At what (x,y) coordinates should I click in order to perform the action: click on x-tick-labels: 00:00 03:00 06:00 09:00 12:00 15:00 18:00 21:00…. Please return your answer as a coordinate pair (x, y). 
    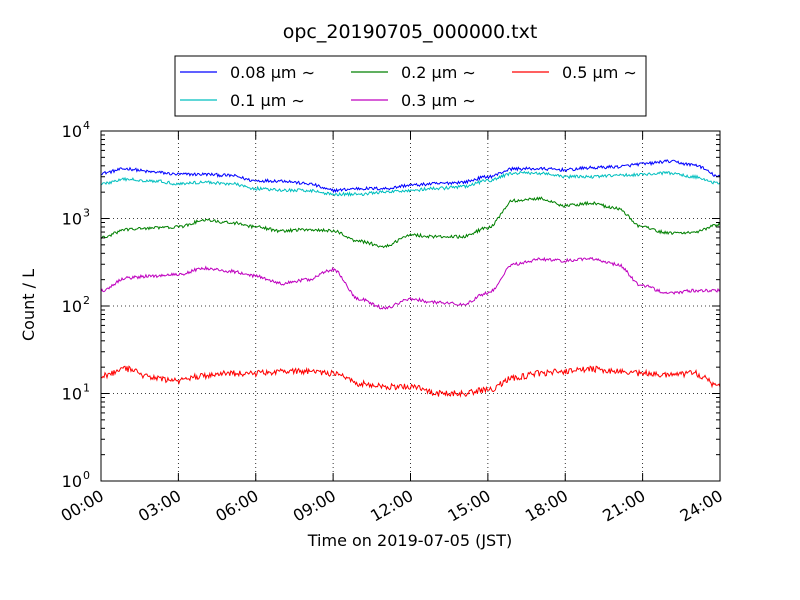
    Looking at the image, I should click on (392, 506).